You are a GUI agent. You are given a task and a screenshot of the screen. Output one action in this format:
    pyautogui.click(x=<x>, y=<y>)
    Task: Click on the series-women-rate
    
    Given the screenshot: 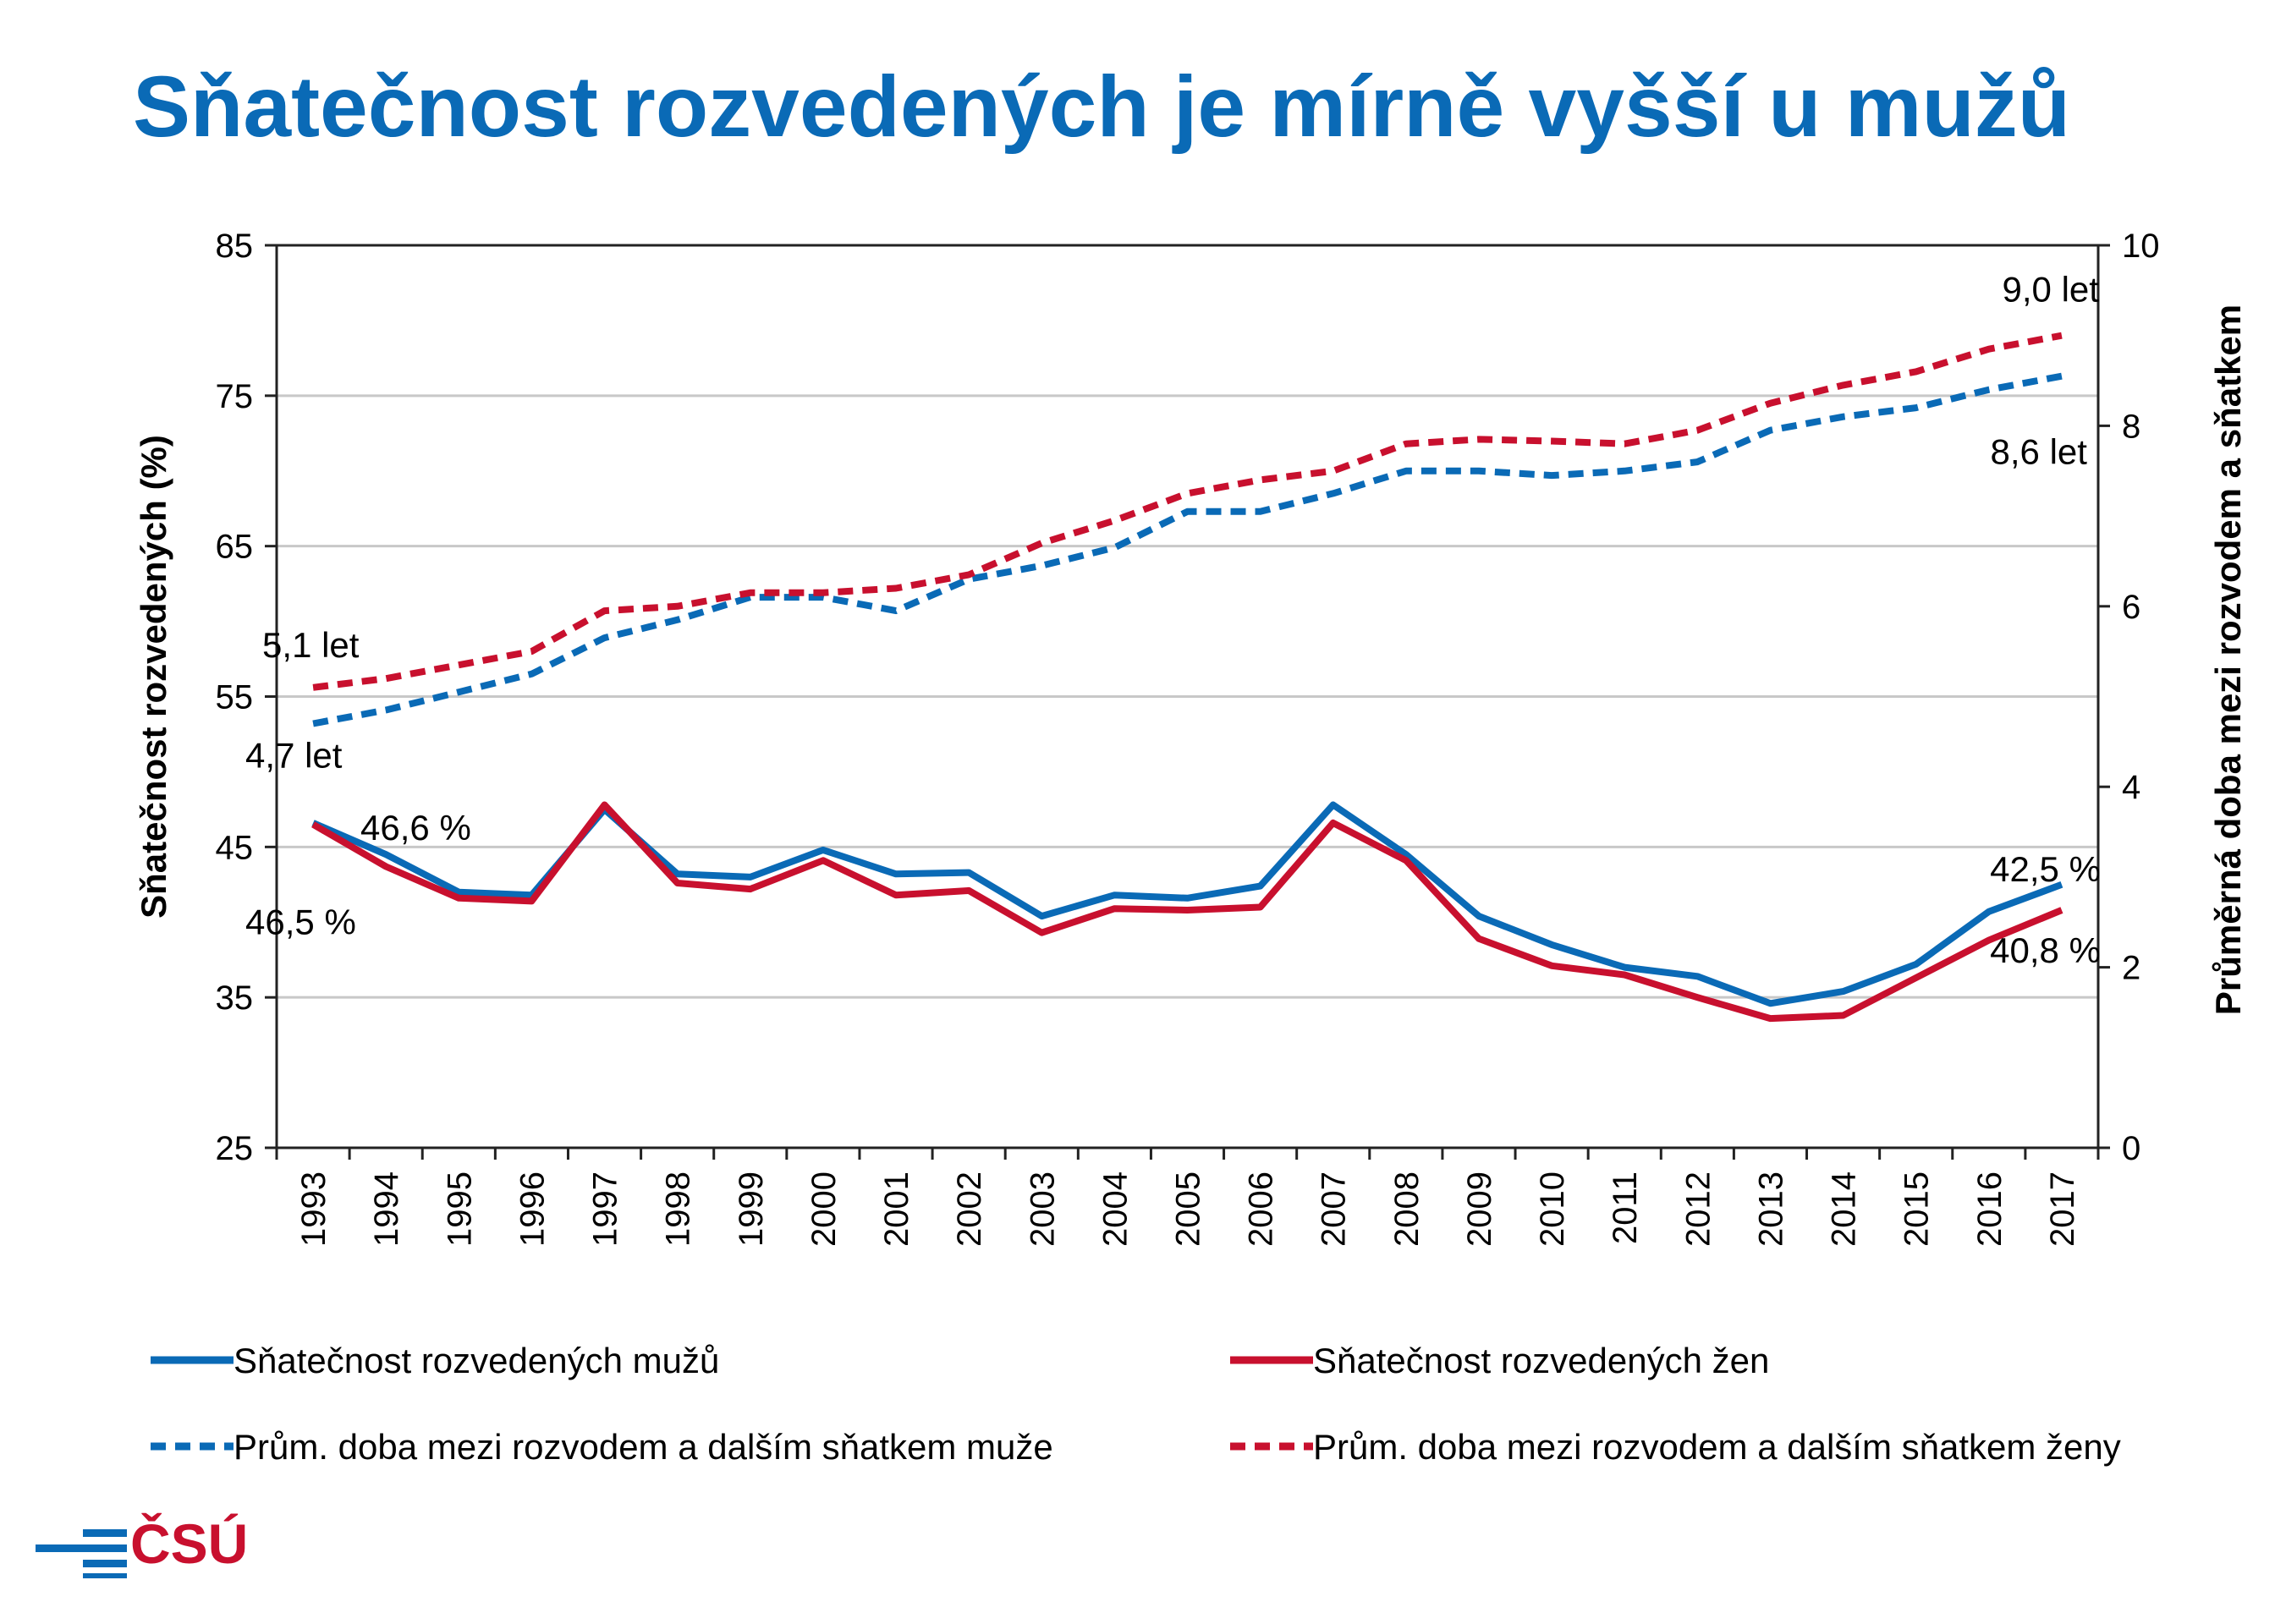 What is the action you would take?
    pyautogui.click(x=1187, y=912)
    